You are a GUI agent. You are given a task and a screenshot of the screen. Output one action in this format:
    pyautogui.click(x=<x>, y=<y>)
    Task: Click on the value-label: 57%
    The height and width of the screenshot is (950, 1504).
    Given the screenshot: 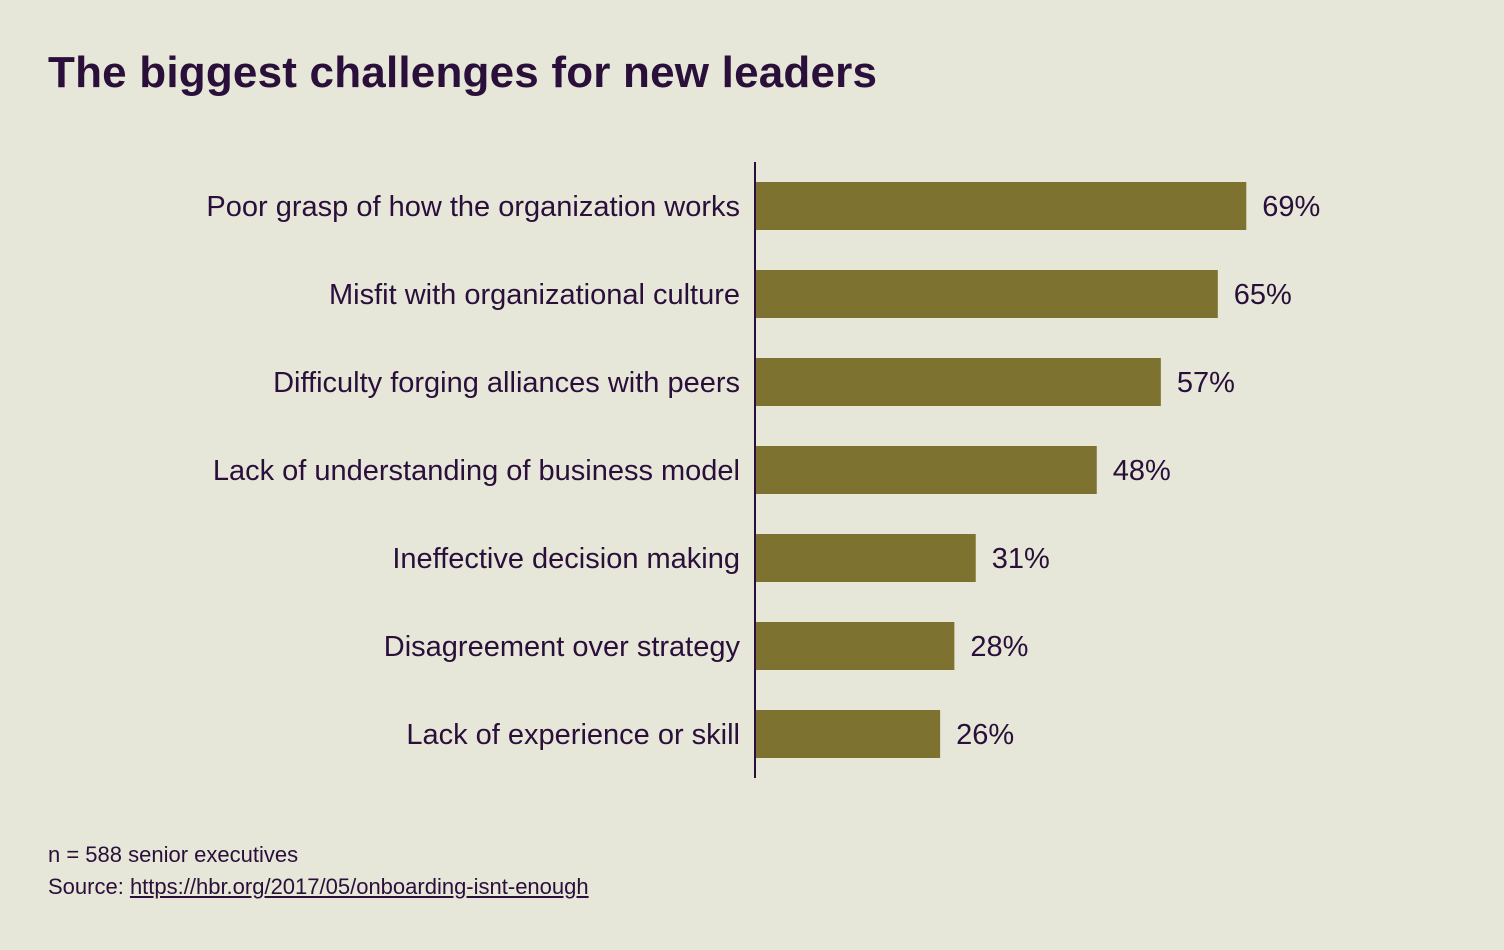 What is the action you would take?
    pyautogui.click(x=1206, y=383)
    